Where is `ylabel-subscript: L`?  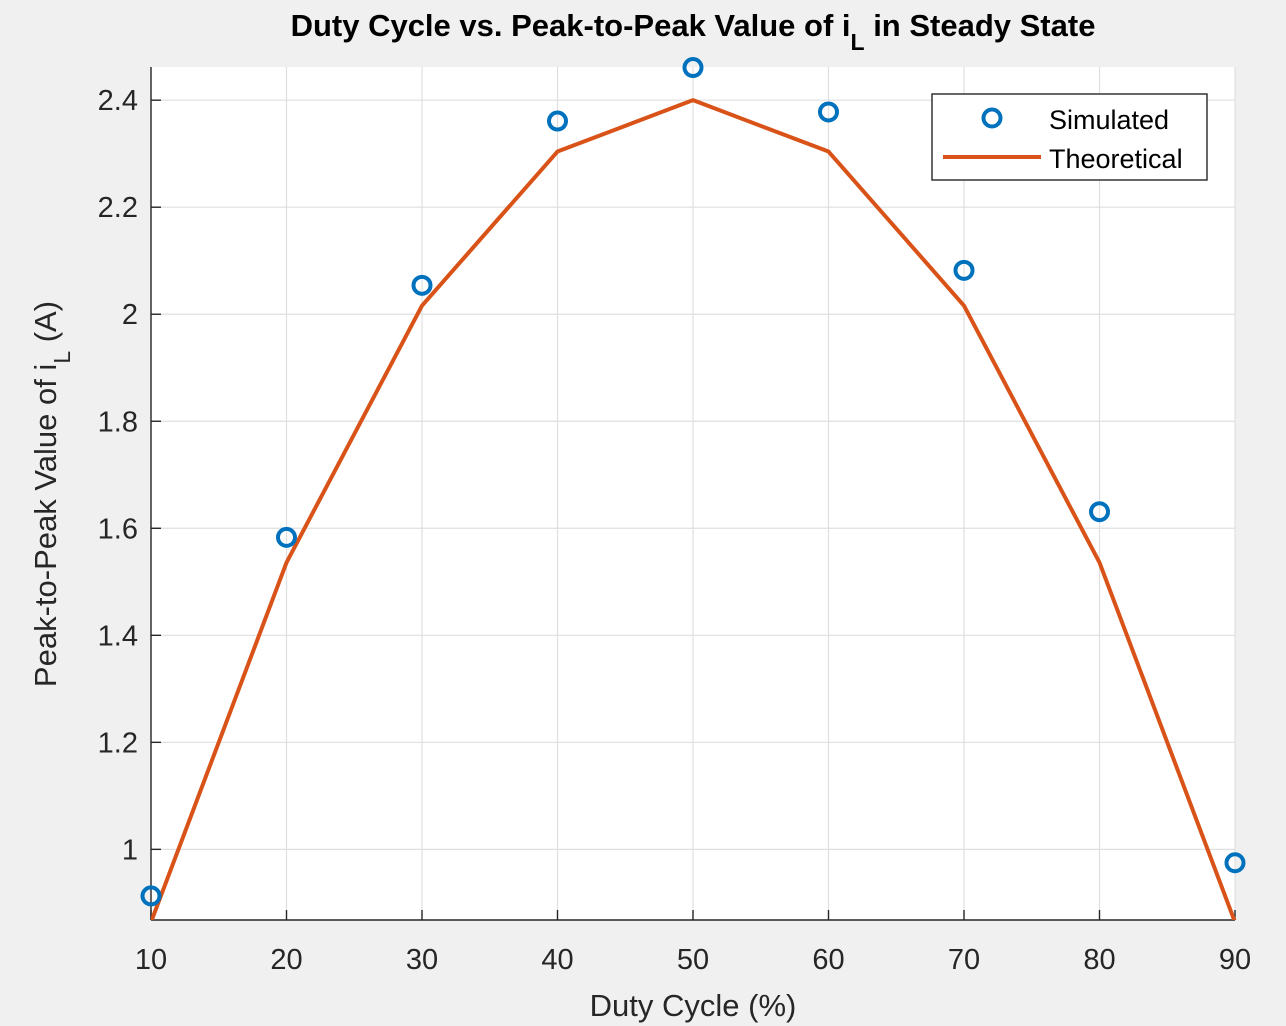
ylabel-subscript: L is located at coordinates (62, 357).